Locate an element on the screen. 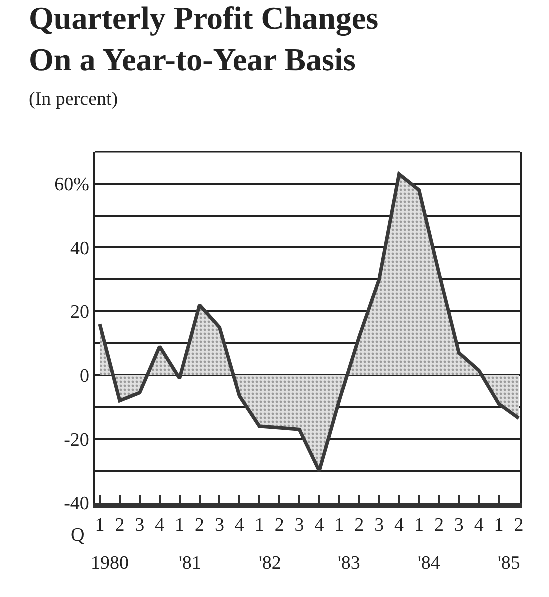 The width and height of the screenshot is (549, 597). chart-subtitle: (In percent) is located at coordinates (73, 99).